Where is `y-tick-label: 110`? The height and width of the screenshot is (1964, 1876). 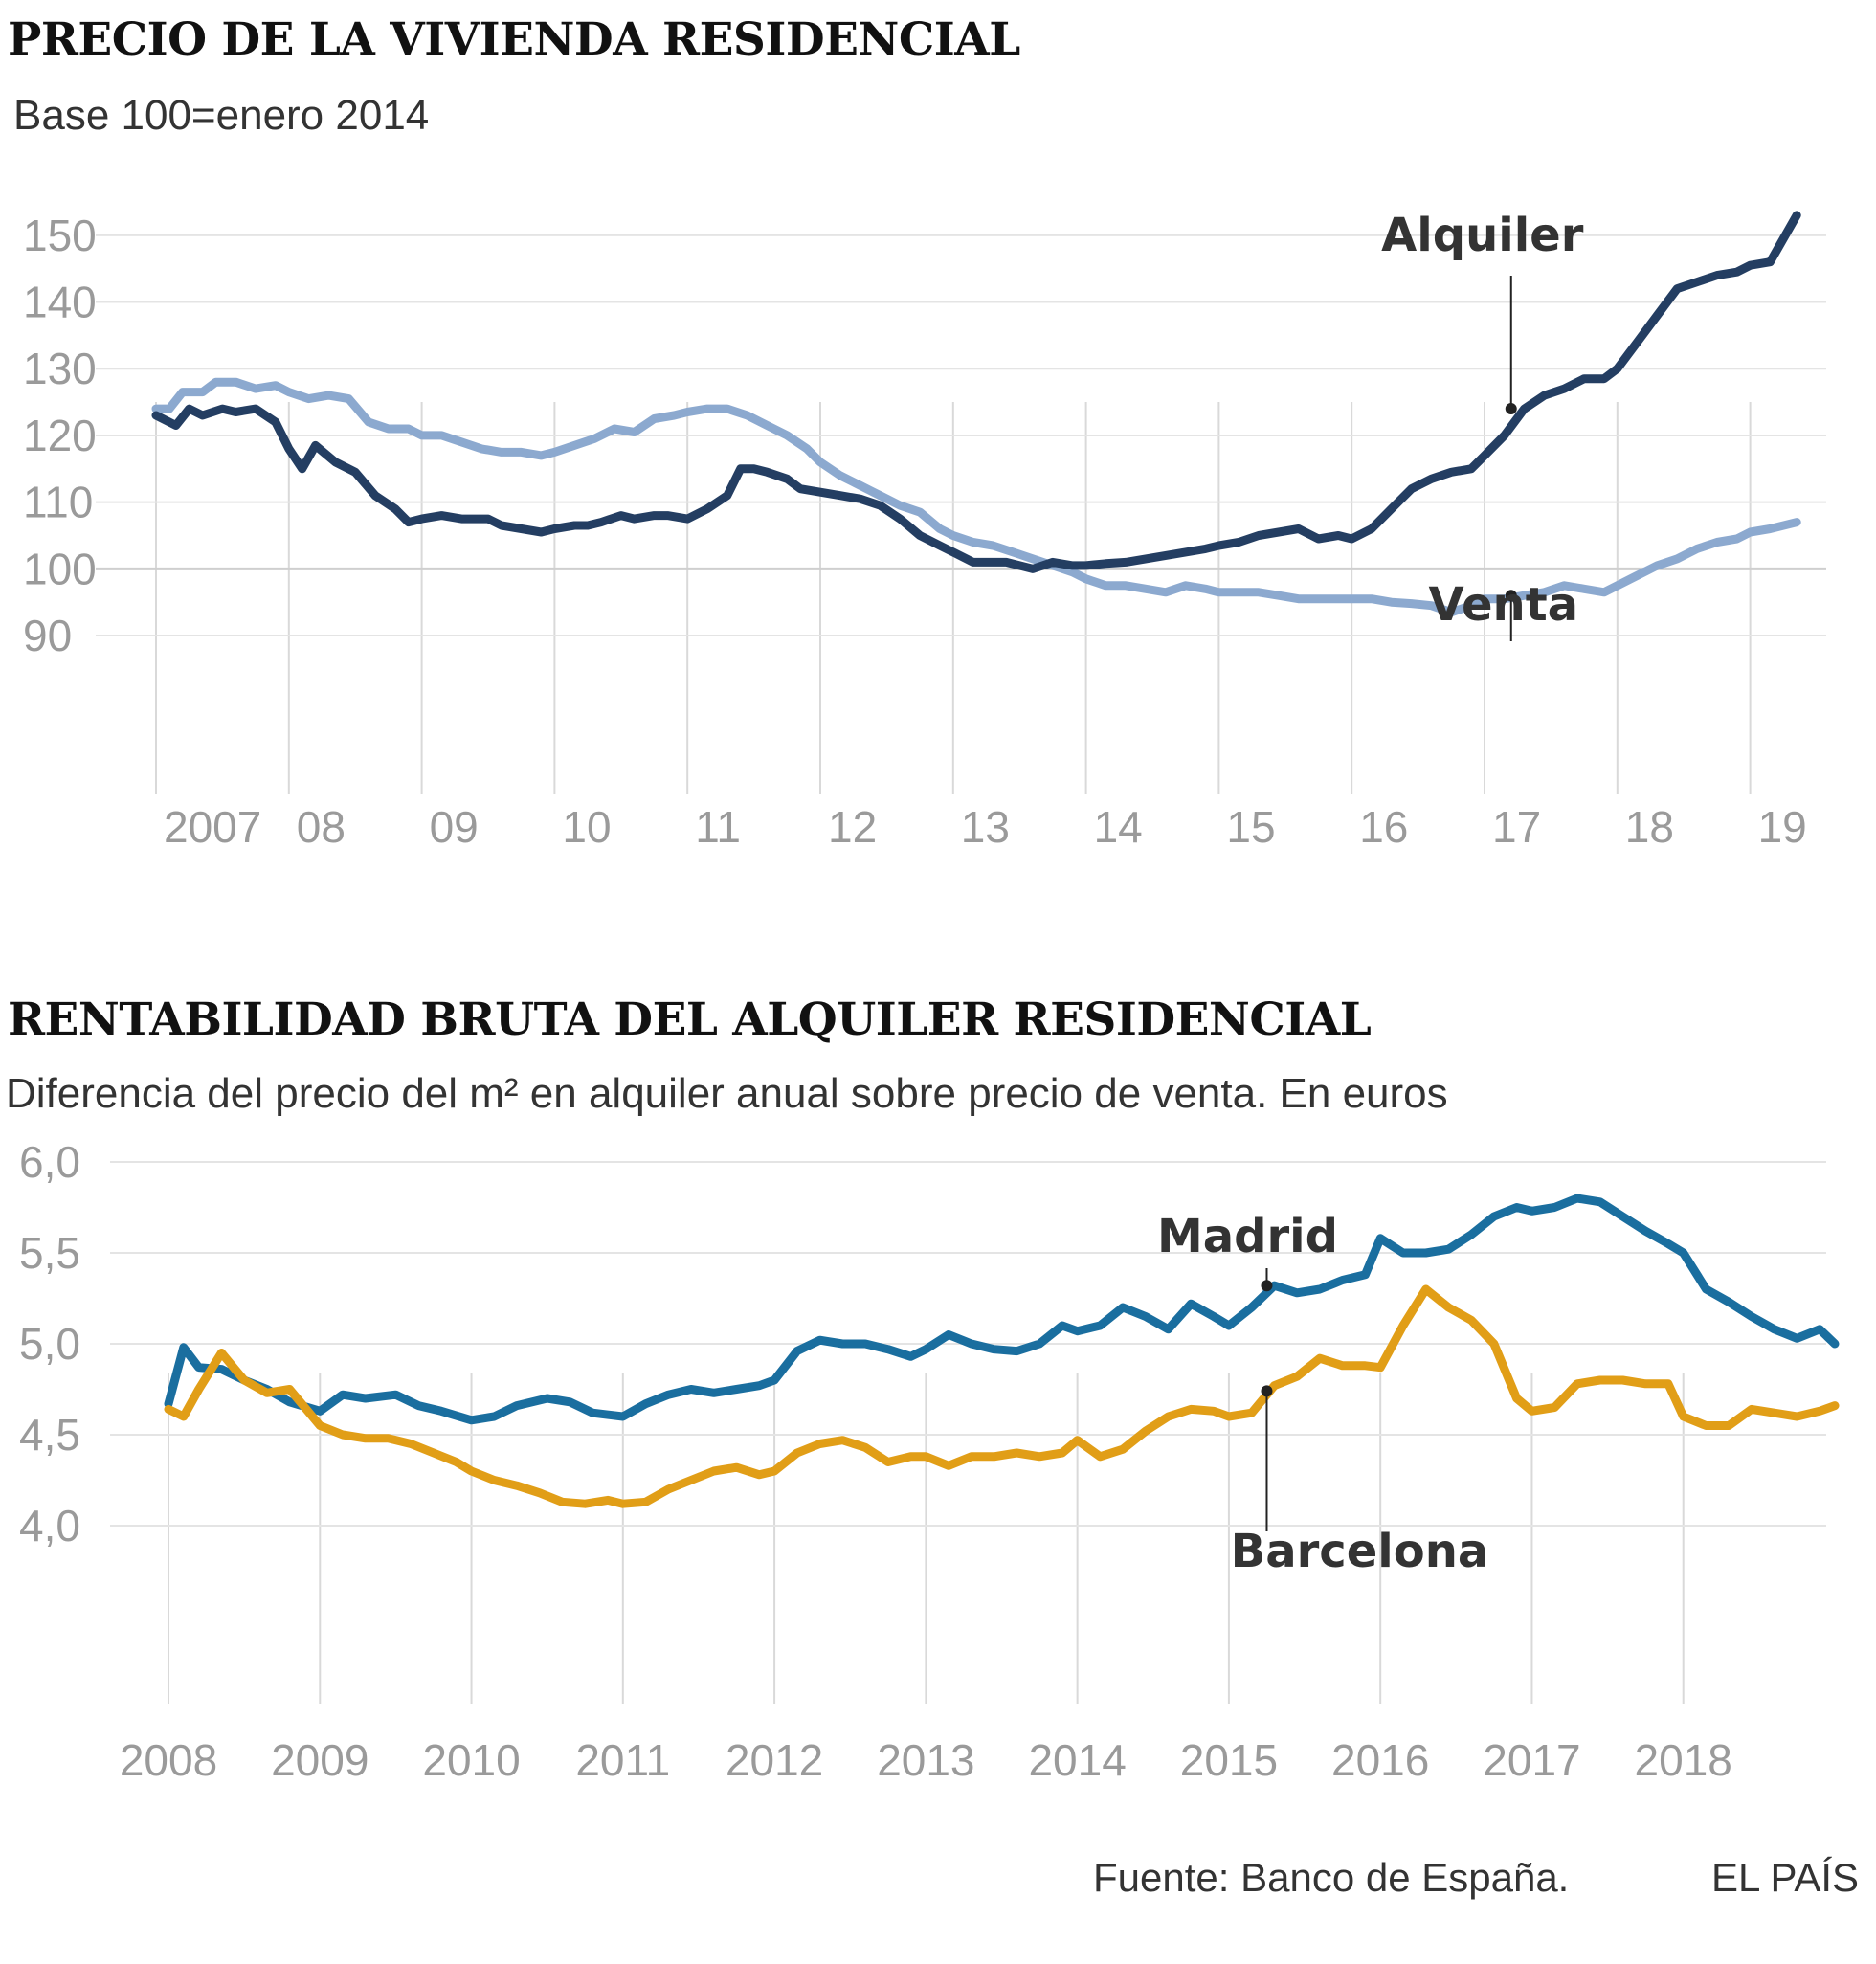 y-tick-label: 110 is located at coordinates (58, 502).